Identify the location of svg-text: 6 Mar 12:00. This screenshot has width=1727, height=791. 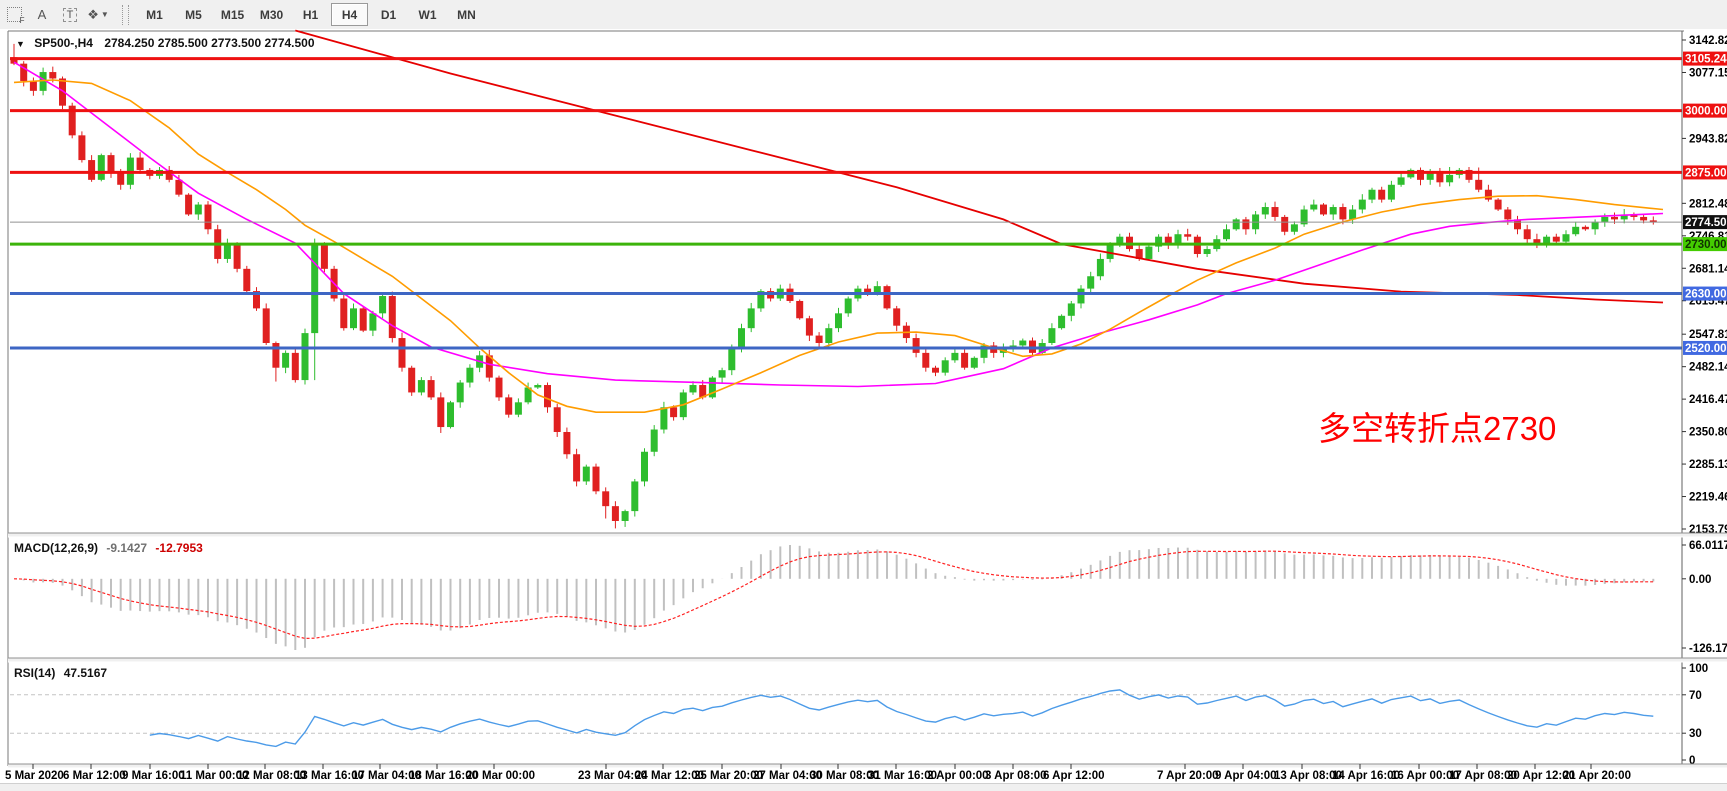
(94, 776).